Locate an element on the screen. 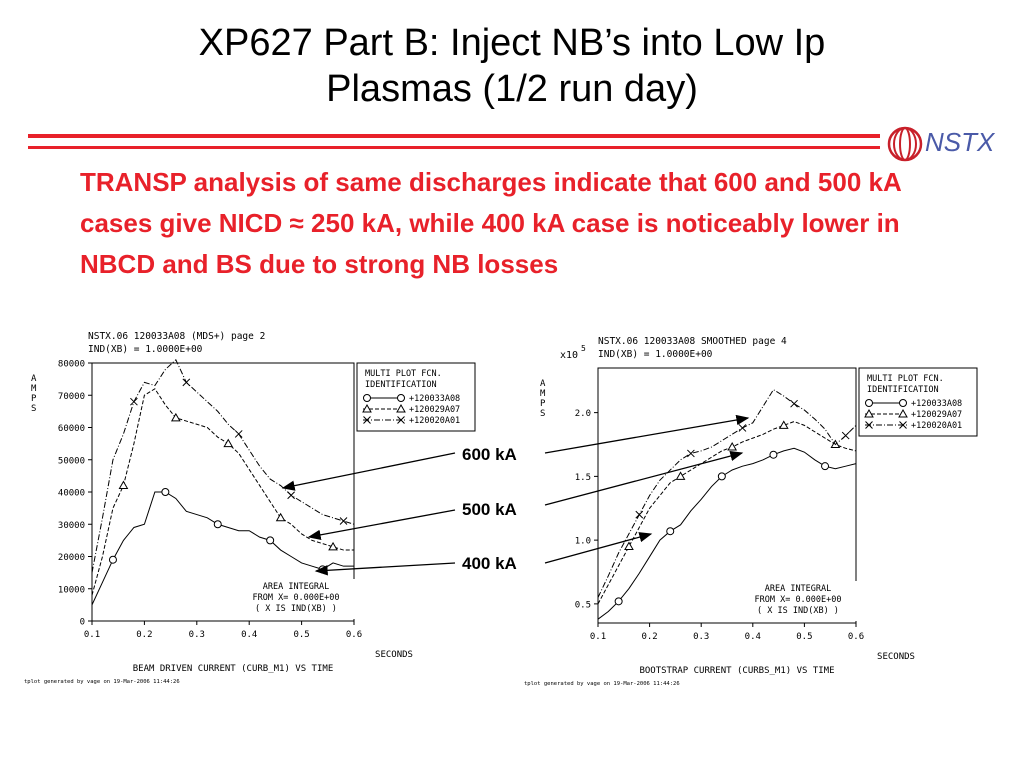 Image resolution: width=1024 pixels, height=768 pixels. y-tick-label: 1.5 is located at coordinates (583, 478).